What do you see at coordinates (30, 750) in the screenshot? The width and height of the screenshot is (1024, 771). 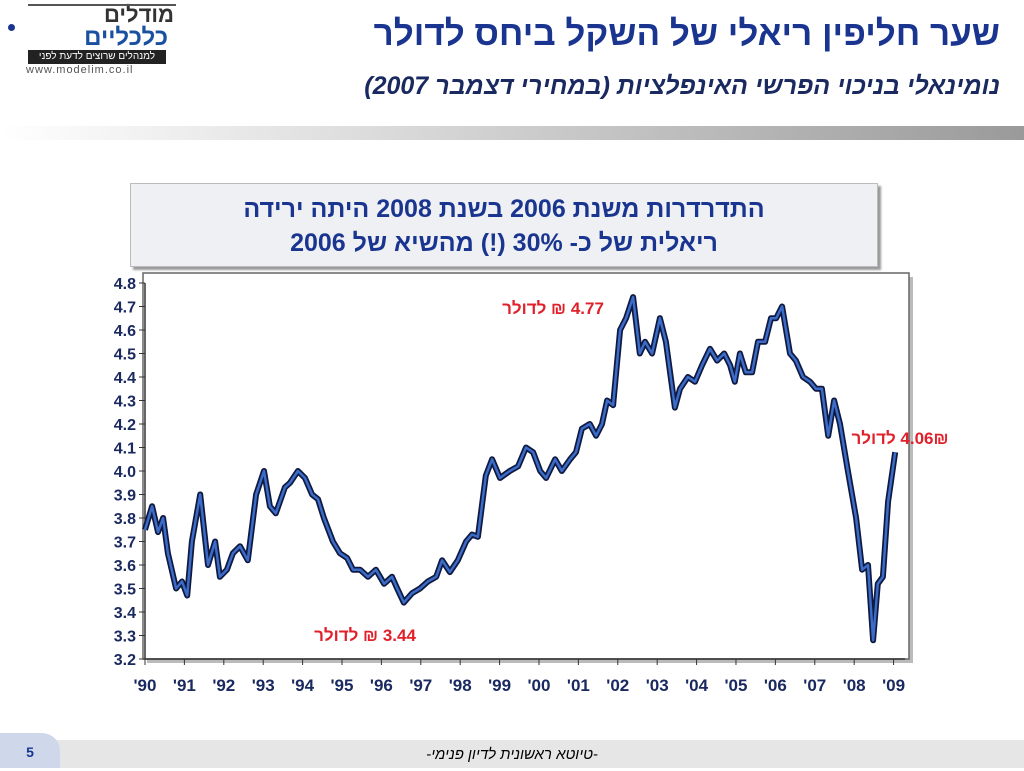 I see `page-number: 5` at bounding box center [30, 750].